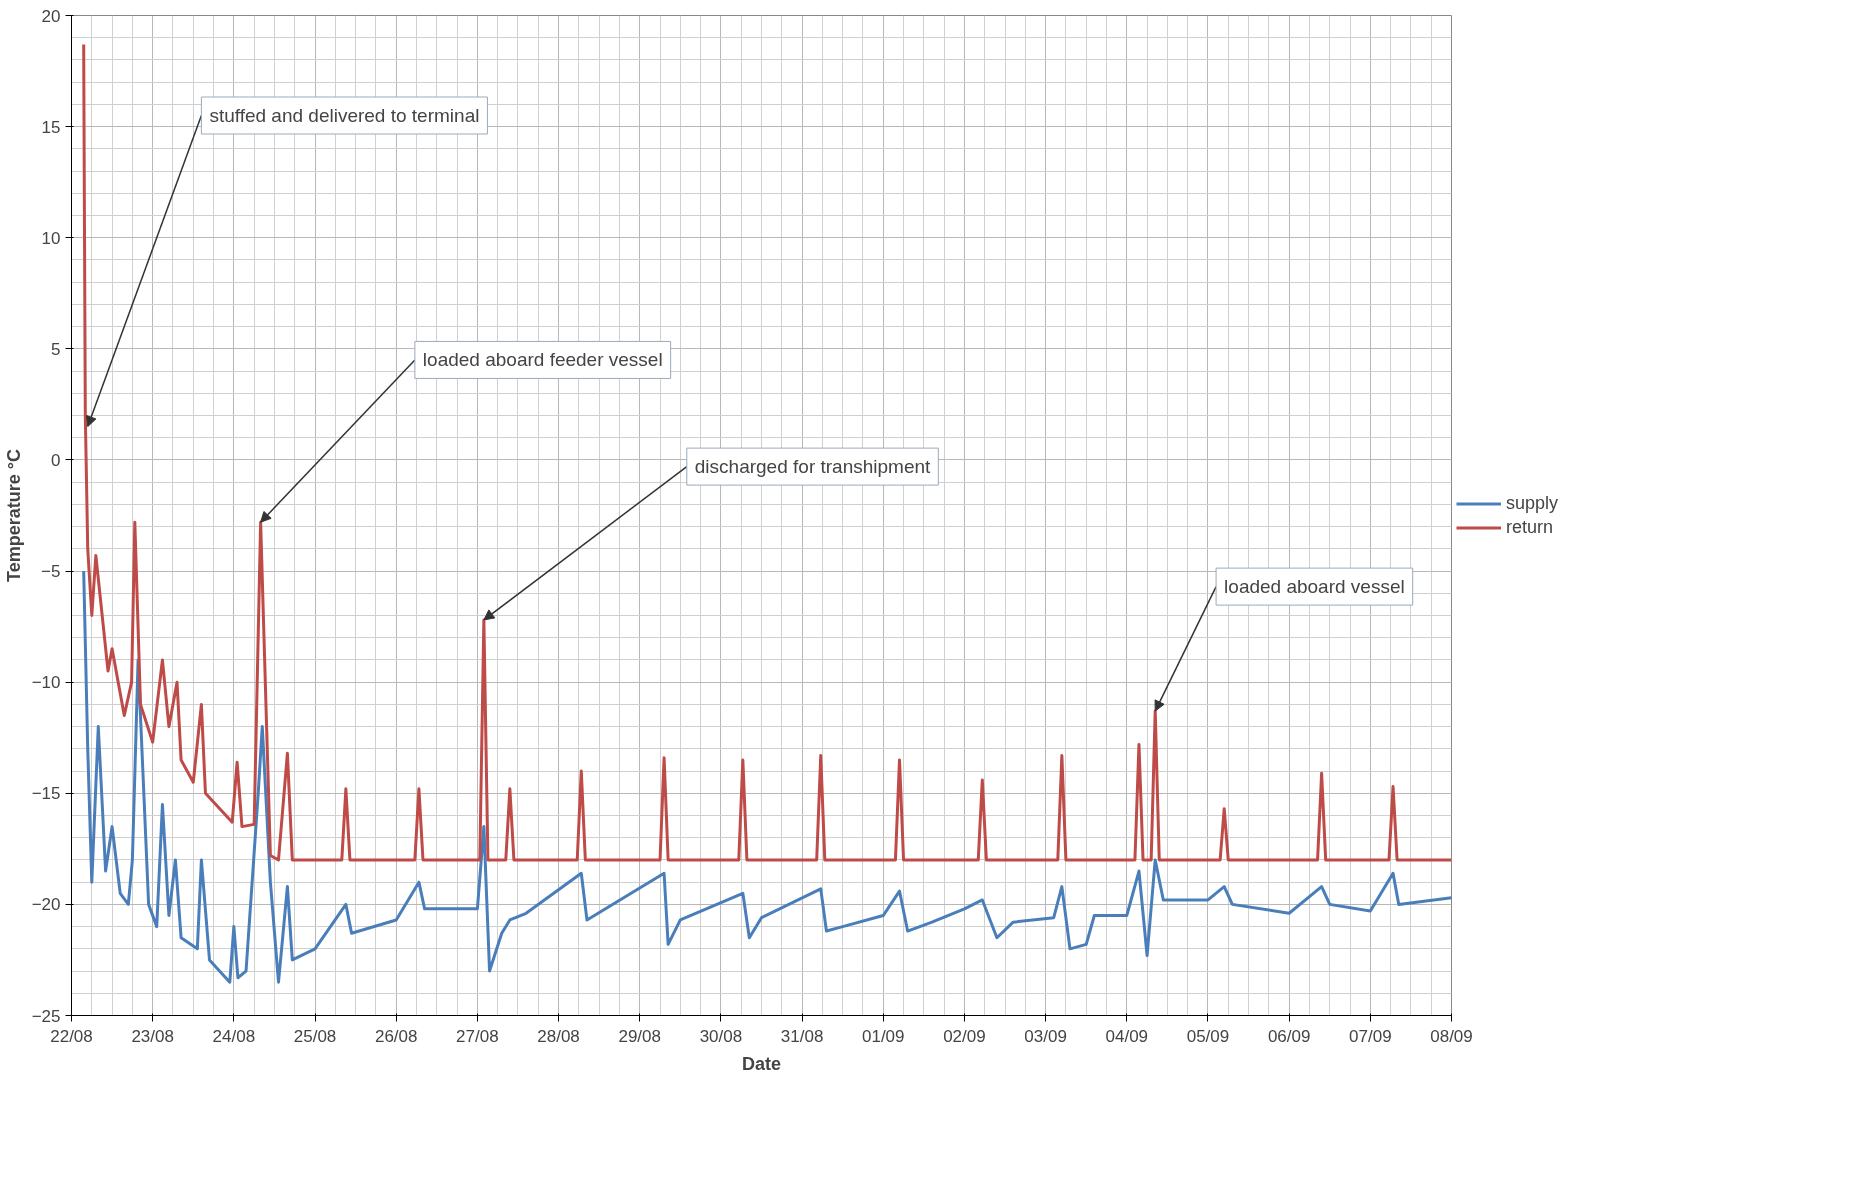 The image size is (1875, 1180). Describe the element at coordinates (46, 683) in the screenshot. I see `y-tick-label: −10` at that location.